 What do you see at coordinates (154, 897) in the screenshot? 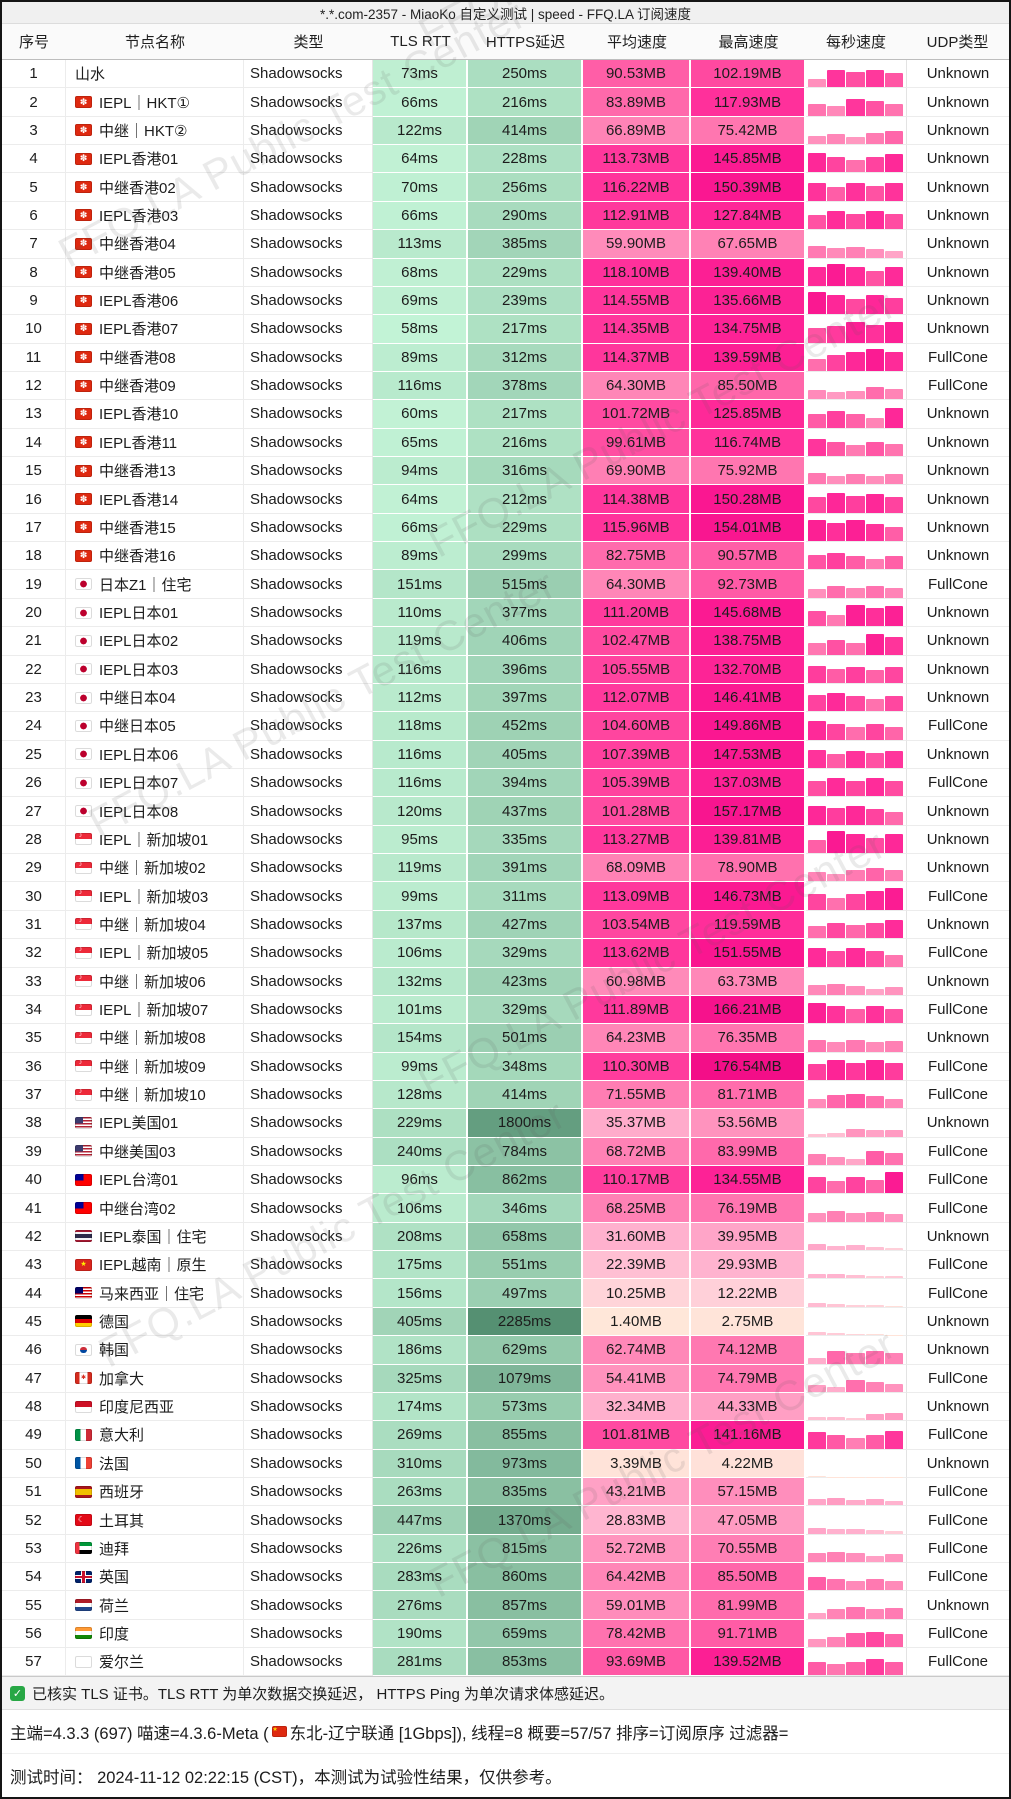
I see `node-name-text: IEPL｜新加坡03` at bounding box center [154, 897].